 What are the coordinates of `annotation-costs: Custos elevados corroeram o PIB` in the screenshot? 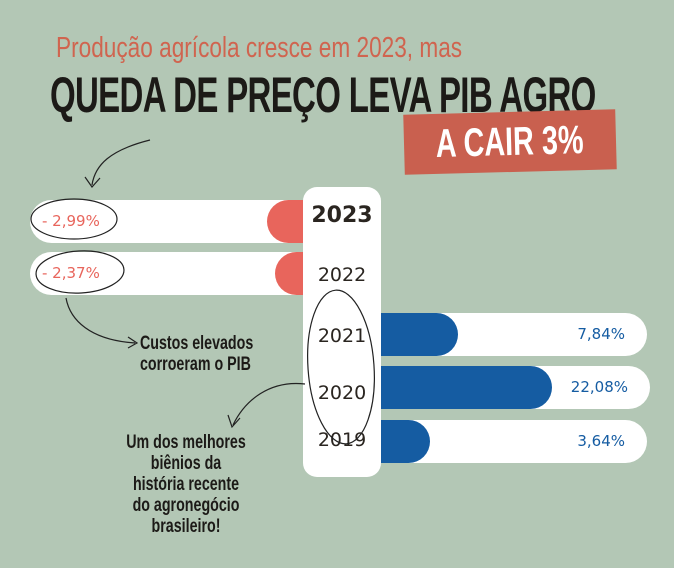 It's located at (196, 354).